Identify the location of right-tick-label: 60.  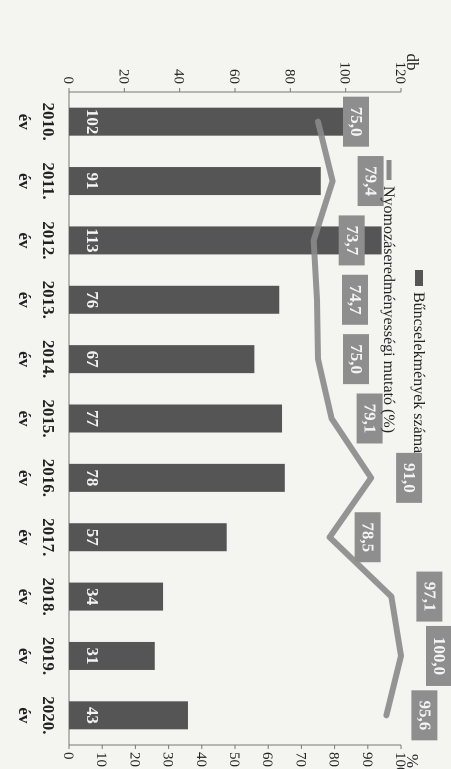
(267, 759).